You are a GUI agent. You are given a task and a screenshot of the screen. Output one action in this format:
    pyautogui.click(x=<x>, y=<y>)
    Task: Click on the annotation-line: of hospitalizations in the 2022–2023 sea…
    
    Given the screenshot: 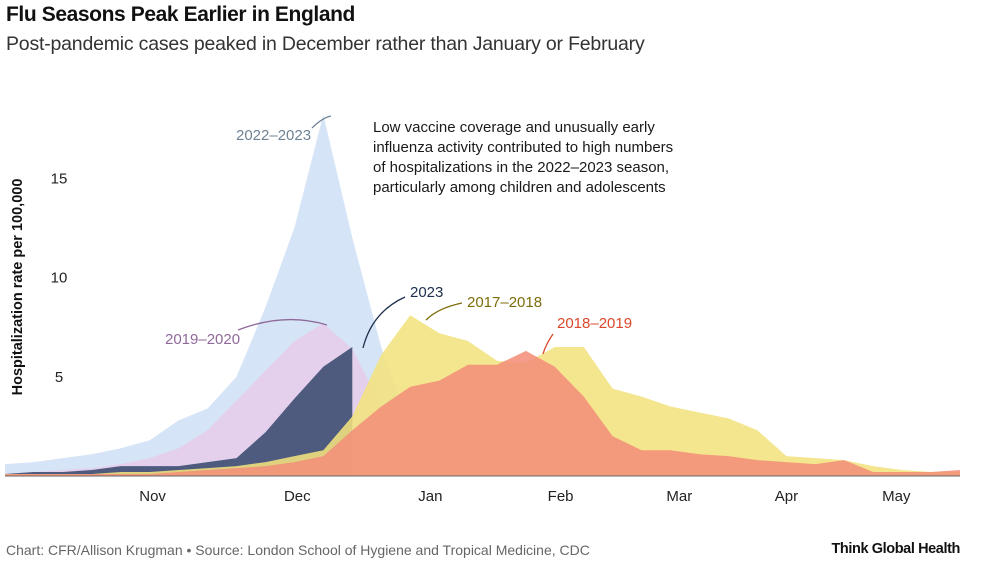 What is the action you would take?
    pyautogui.click(x=521, y=167)
    